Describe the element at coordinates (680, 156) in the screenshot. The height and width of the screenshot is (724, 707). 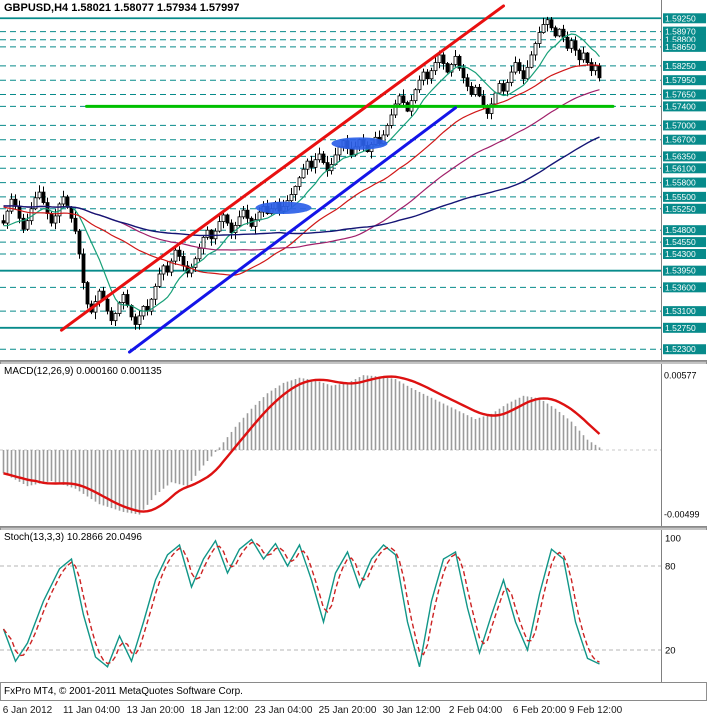
I see `svg-text: 1.56350` at that location.